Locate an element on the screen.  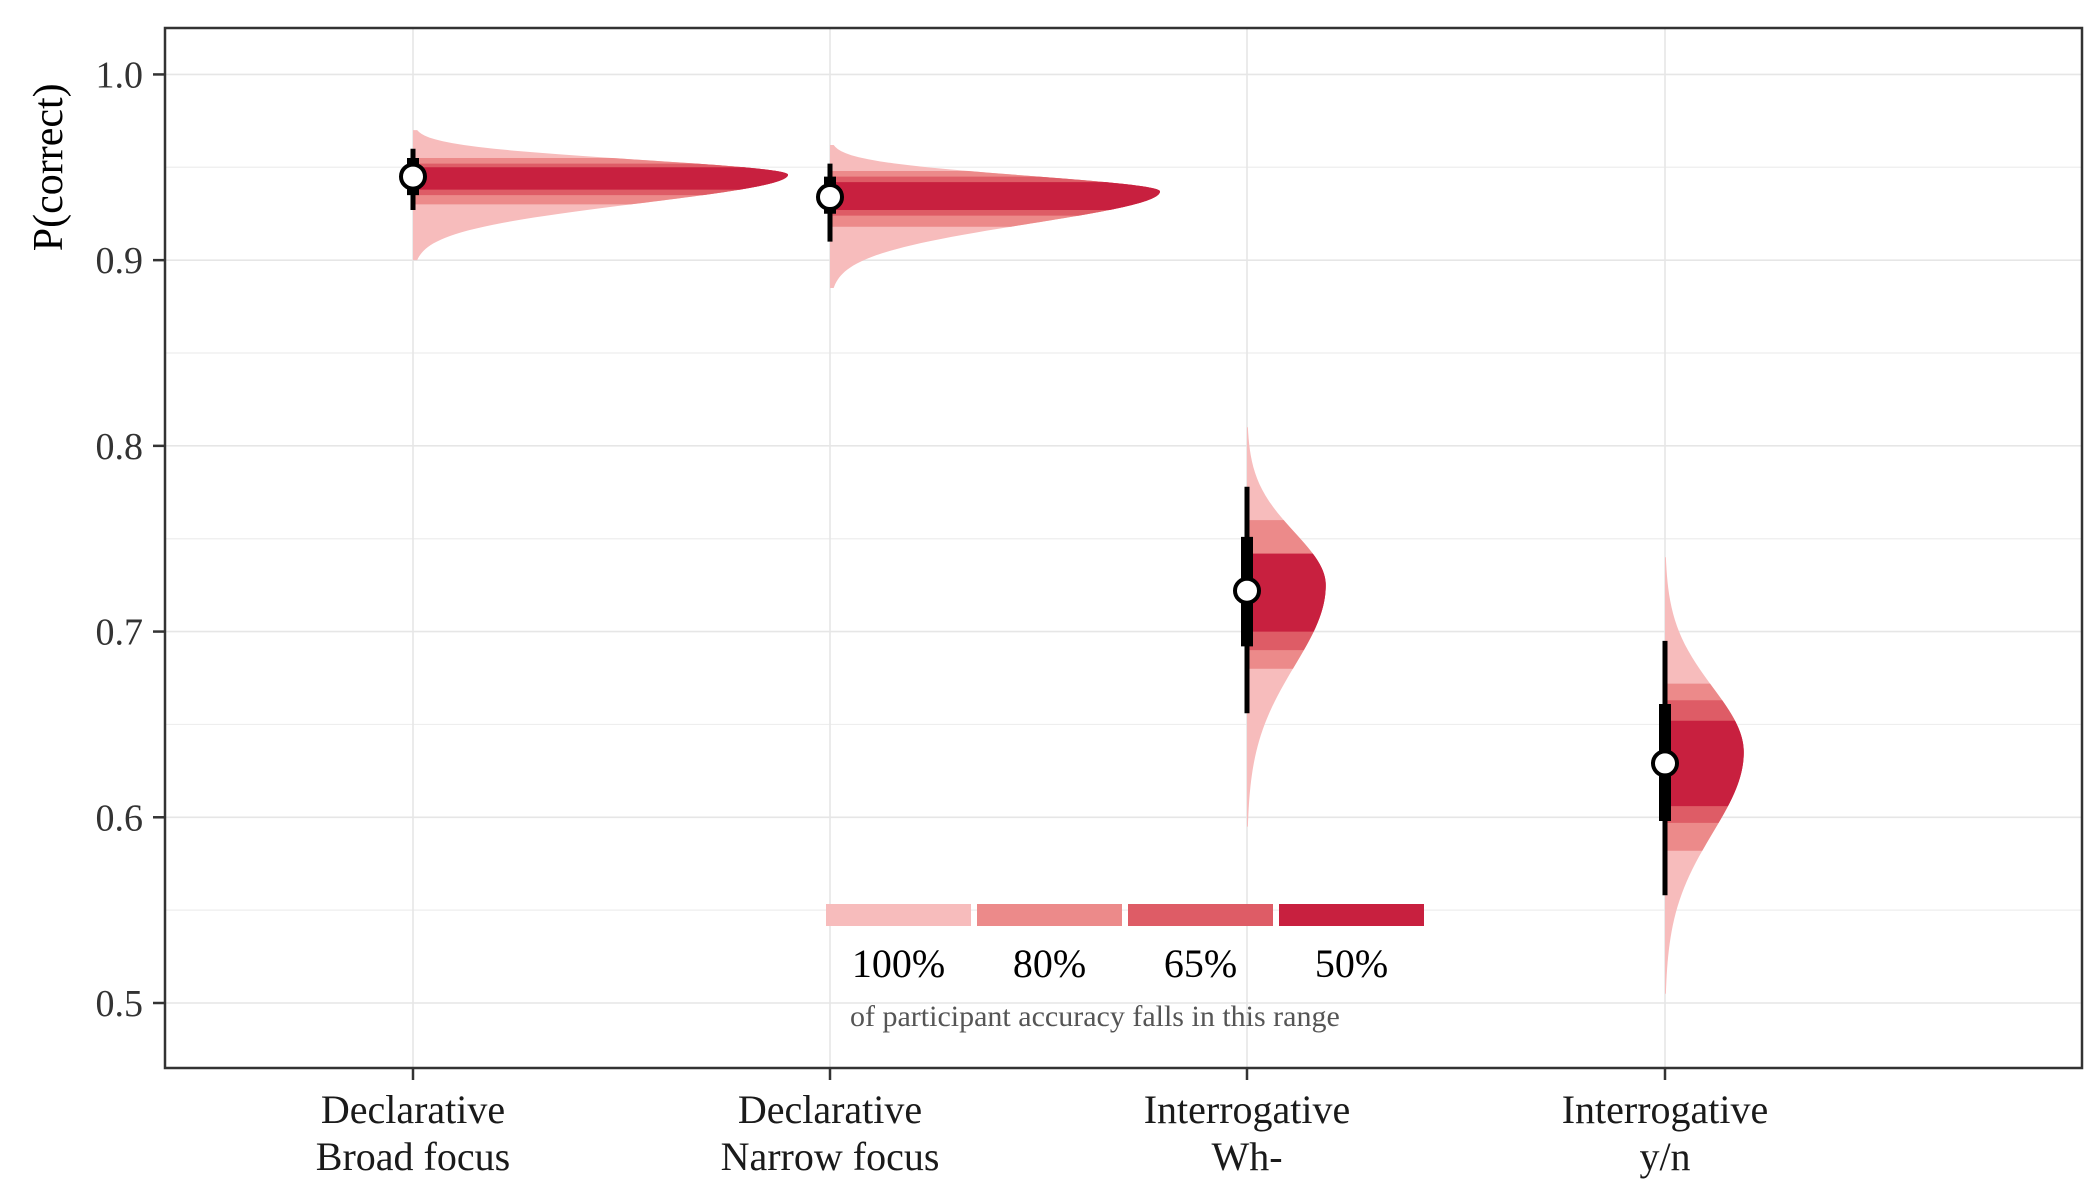
x-category-label: Wh- is located at coordinates (1246, 1156).